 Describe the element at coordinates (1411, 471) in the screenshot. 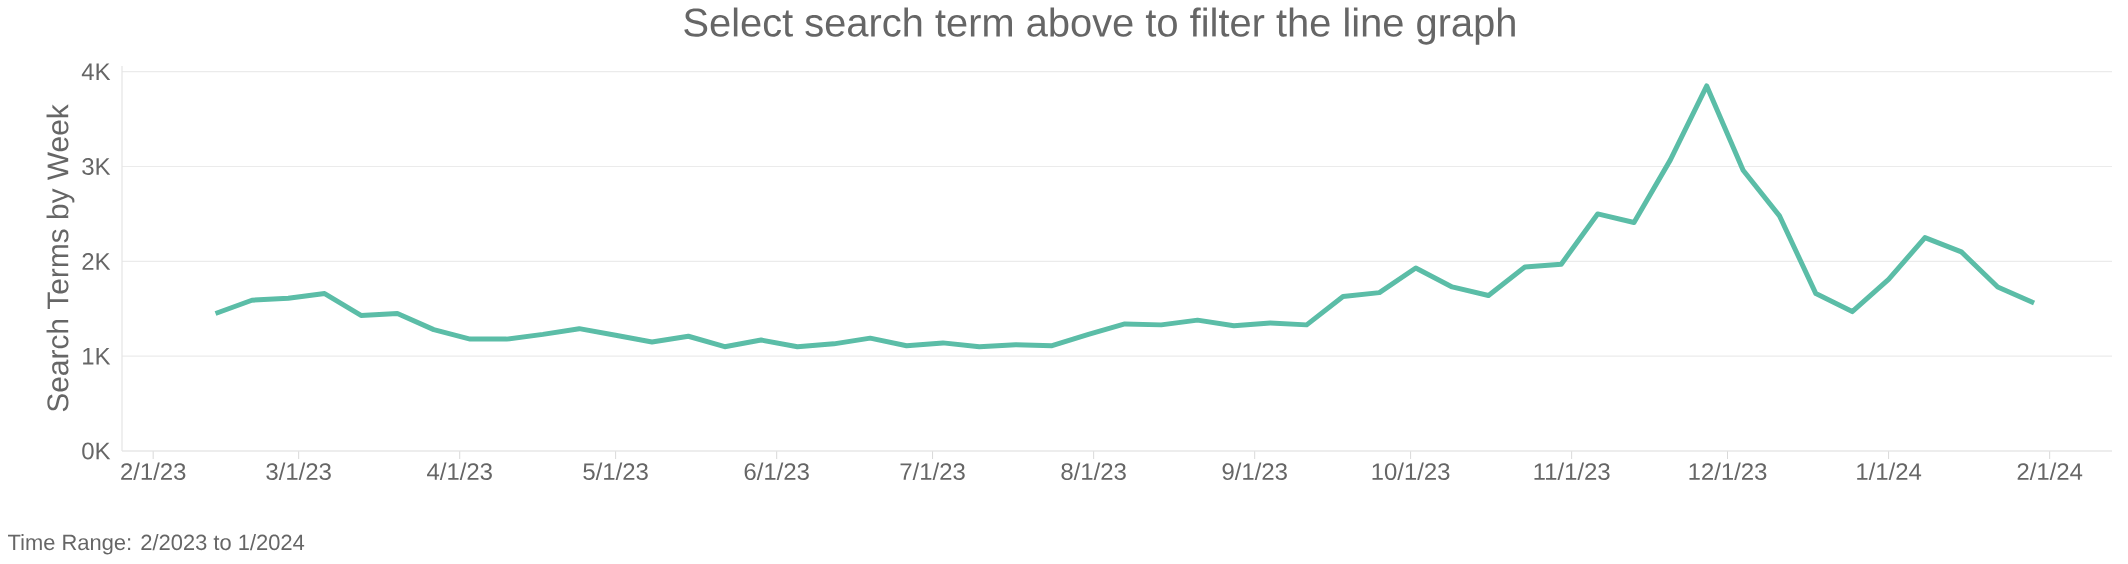

I see `x-tick-label: 10/1/23` at that location.